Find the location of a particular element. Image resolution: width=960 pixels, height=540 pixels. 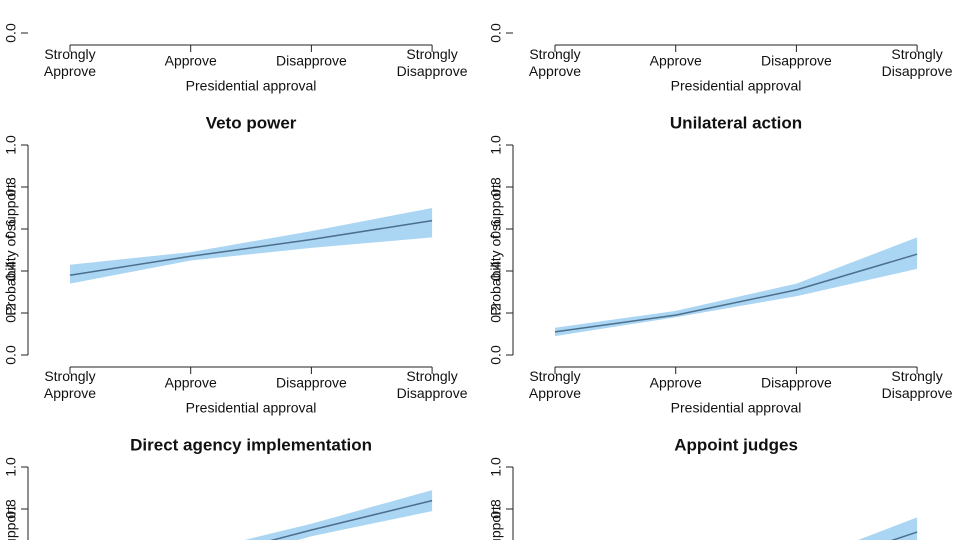

panel-title: Unilateral action is located at coordinates (736, 122).